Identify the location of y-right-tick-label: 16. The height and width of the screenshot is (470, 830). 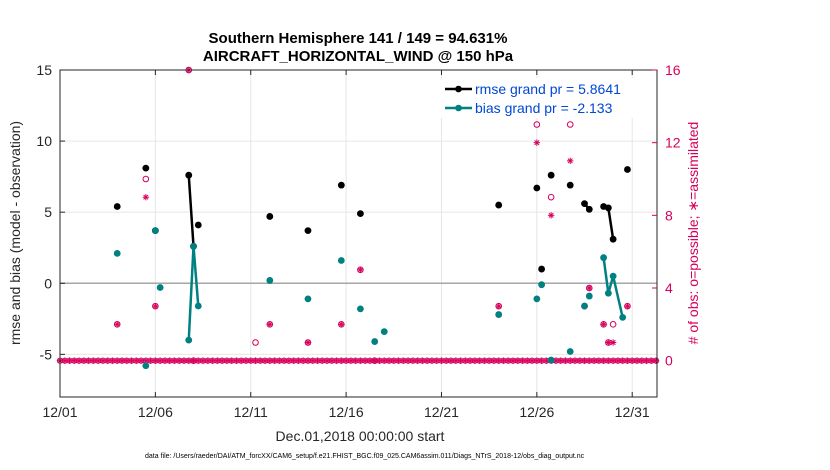
(673, 70).